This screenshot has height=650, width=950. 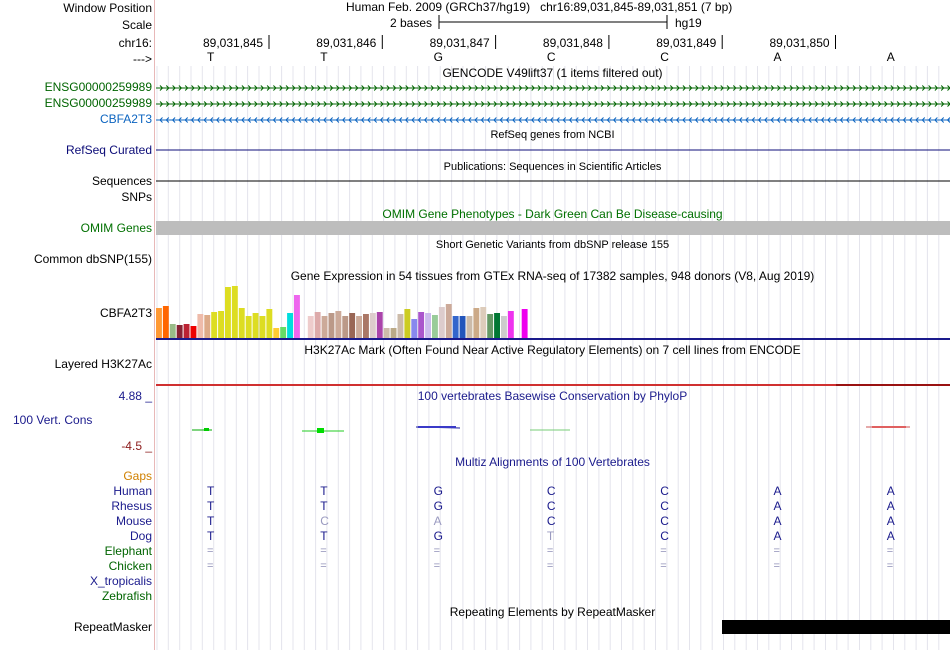 What do you see at coordinates (211, 57) in the screenshot?
I see `reference-base: T` at bounding box center [211, 57].